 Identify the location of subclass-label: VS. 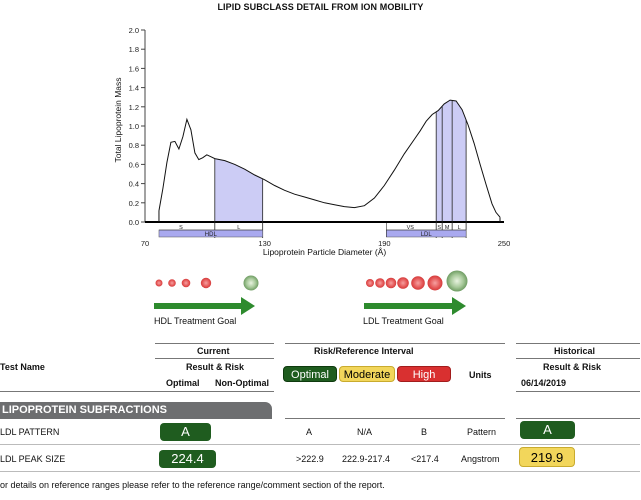
(411, 228).